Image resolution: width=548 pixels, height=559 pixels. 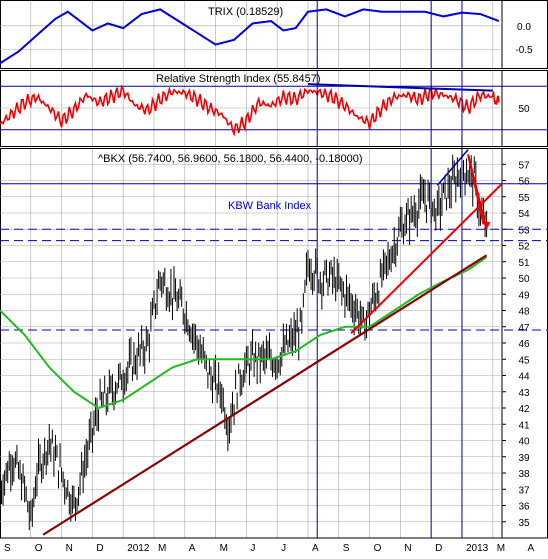 I want to click on trix-series, so click(x=250, y=36).